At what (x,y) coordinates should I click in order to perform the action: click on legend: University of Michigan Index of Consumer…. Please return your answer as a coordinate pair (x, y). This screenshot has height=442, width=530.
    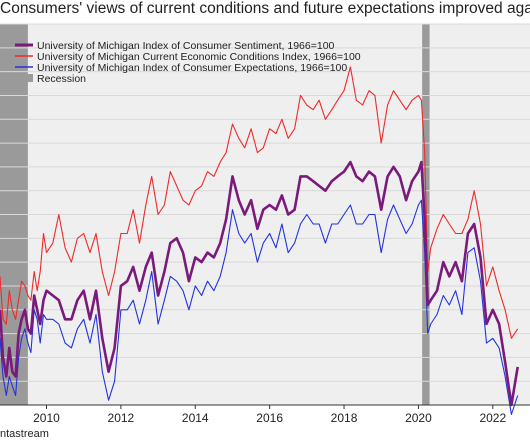
    Looking at the image, I should click on (188, 62).